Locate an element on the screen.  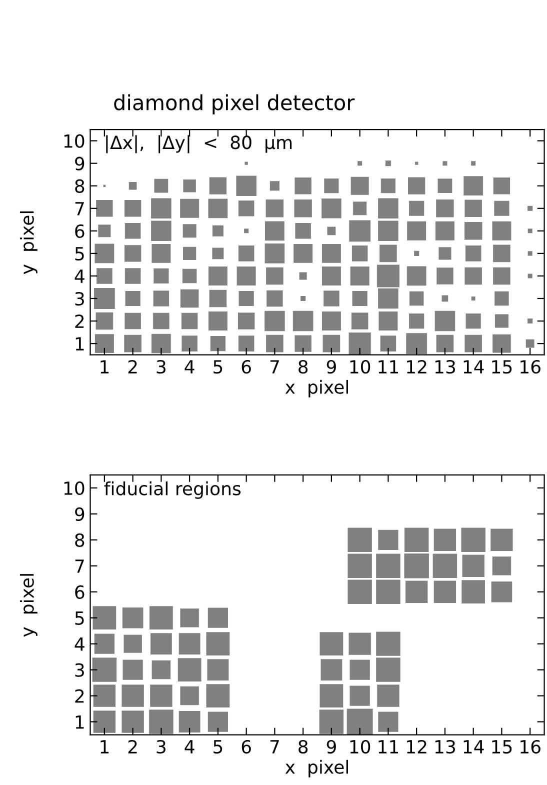
annotation: |Δx|, |Δy| < 80 μm is located at coordinates (199, 144).